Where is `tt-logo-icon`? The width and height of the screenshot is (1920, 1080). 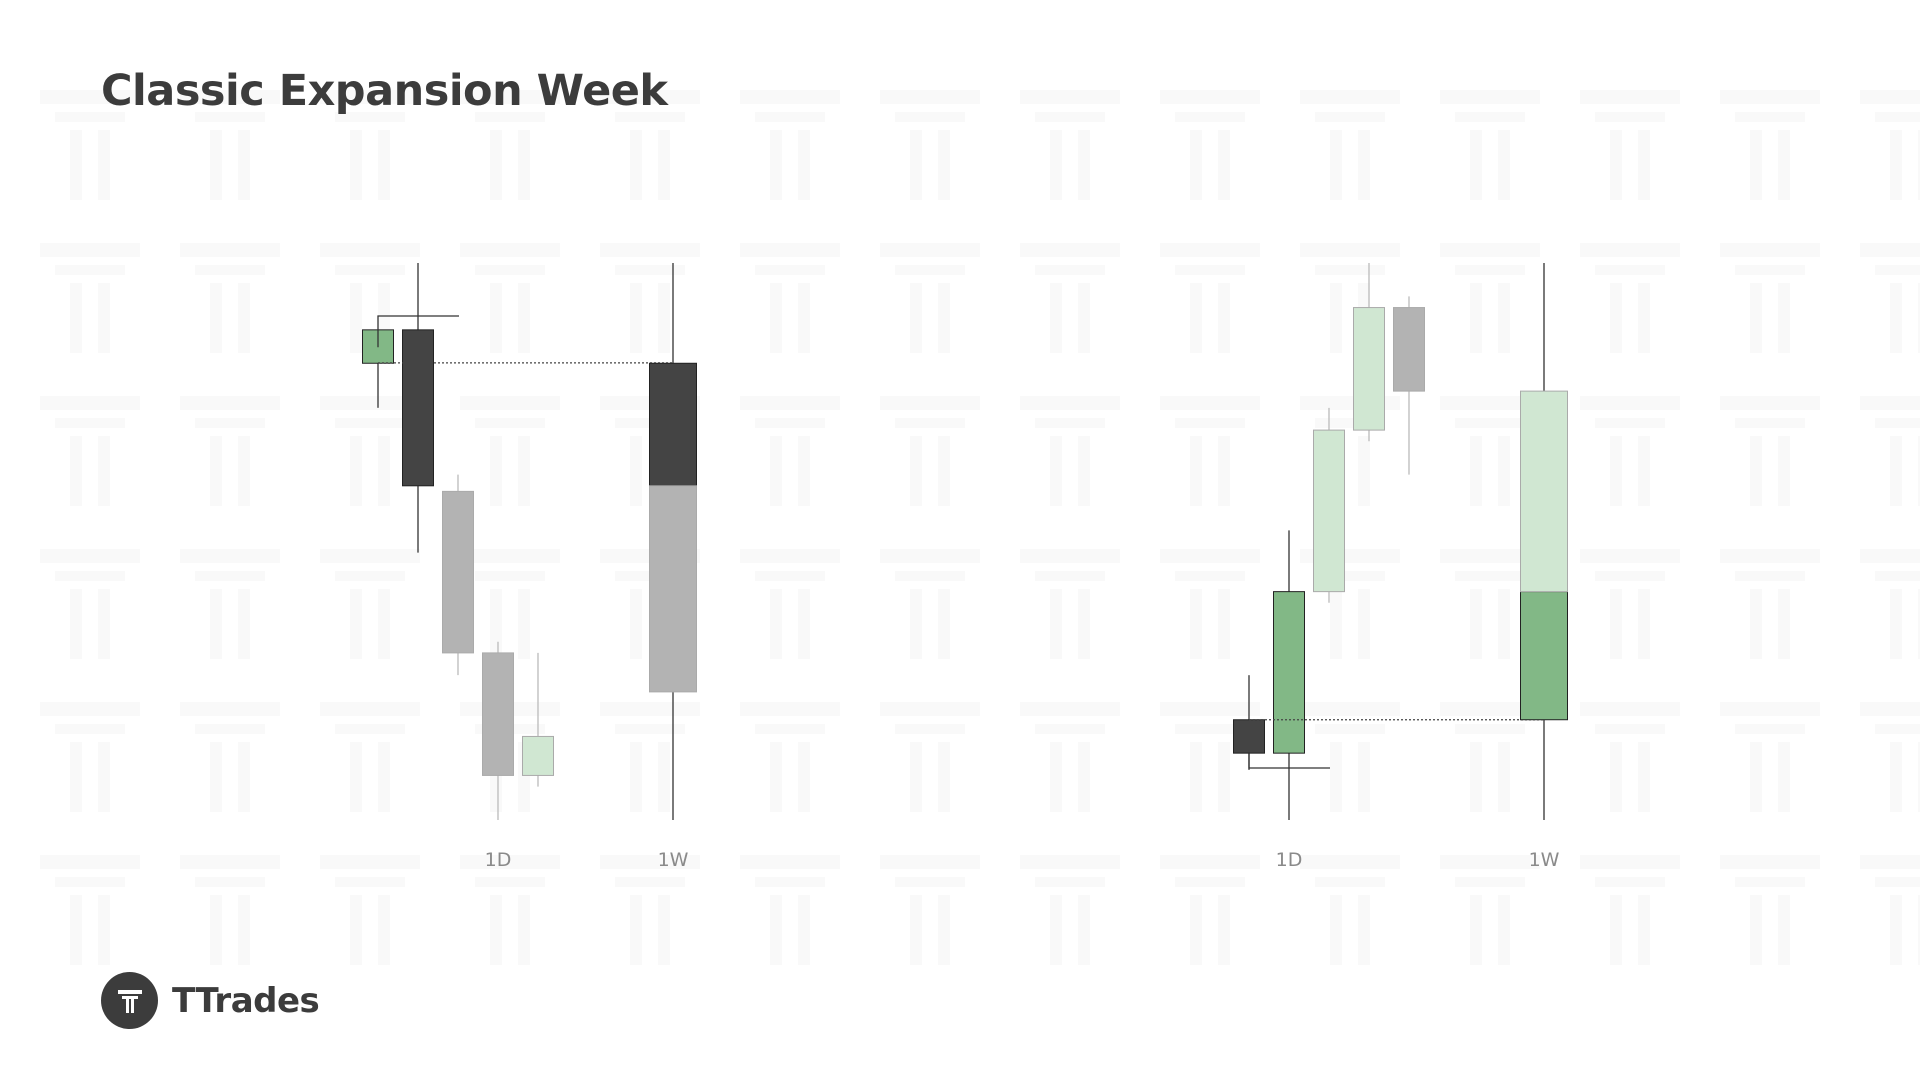 tt-logo-icon is located at coordinates (129, 1000).